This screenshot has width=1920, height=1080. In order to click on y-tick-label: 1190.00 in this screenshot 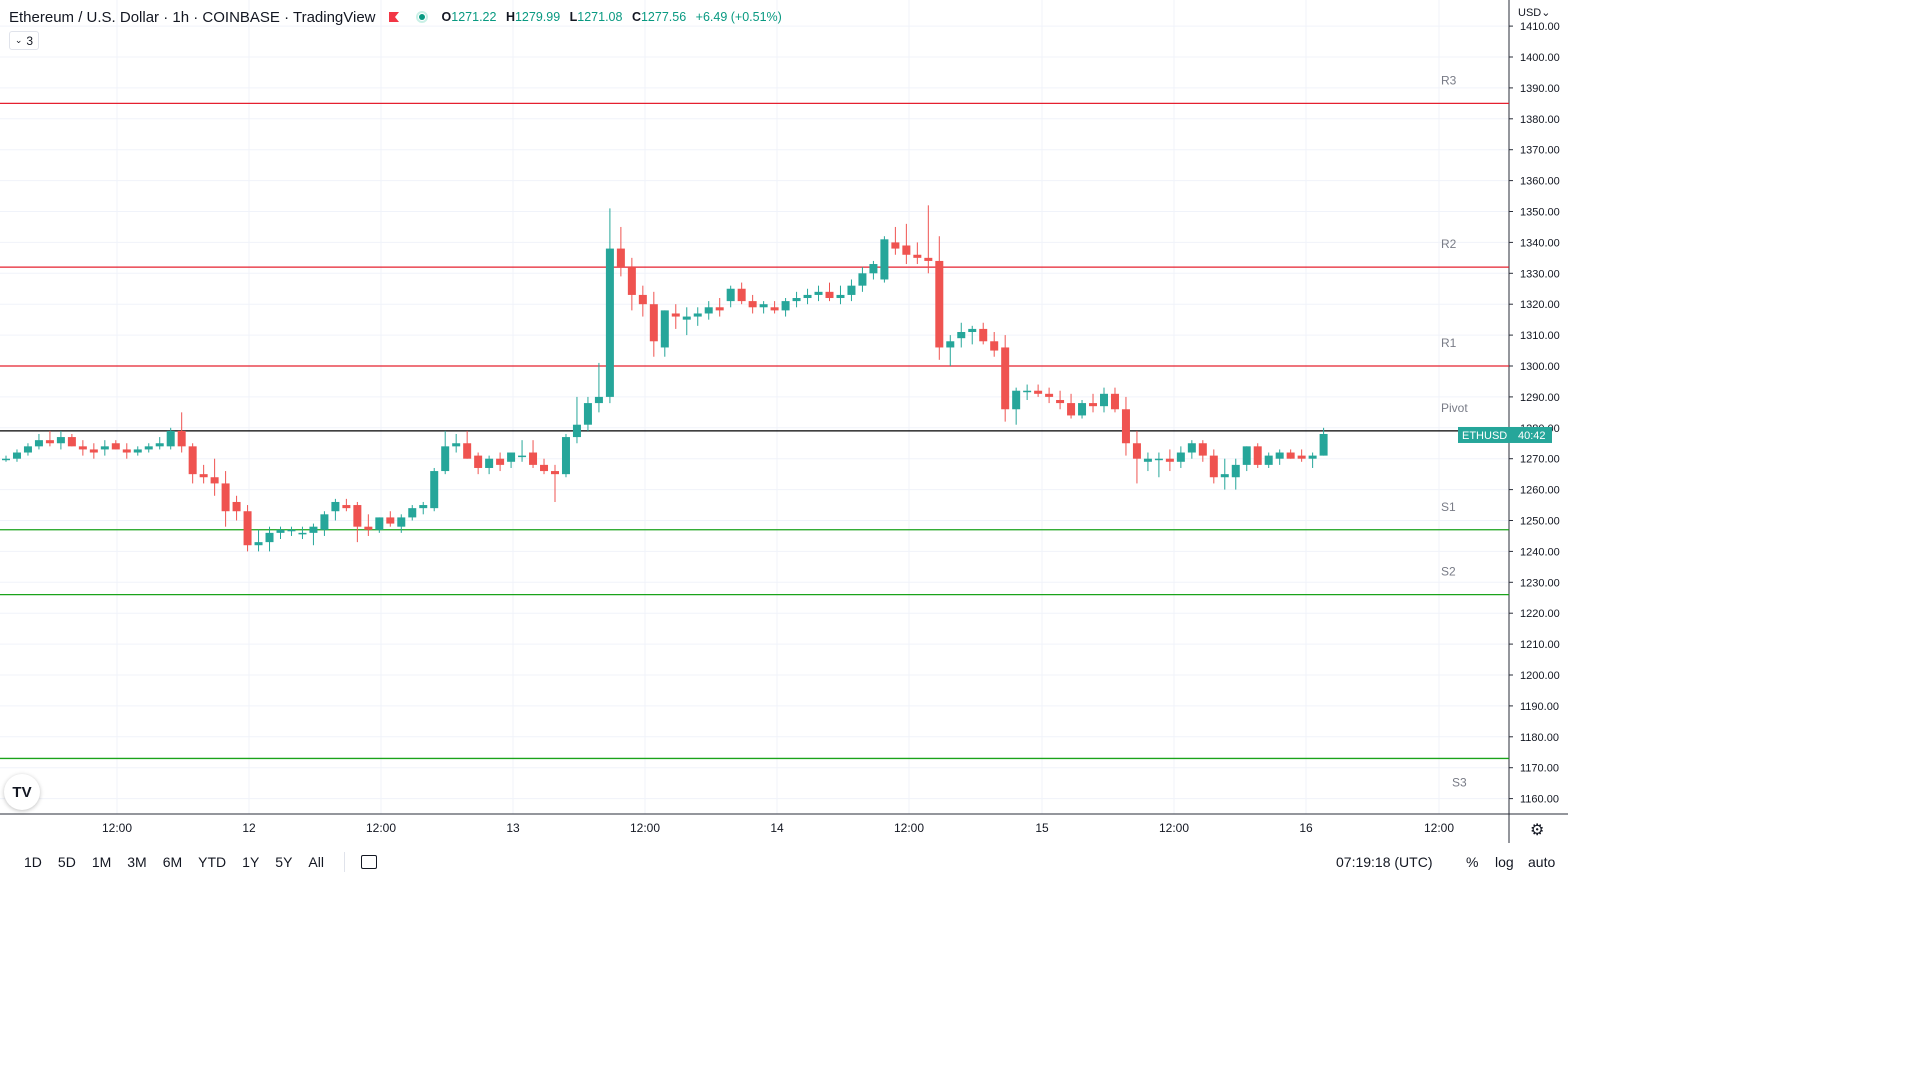, I will do `click(1539, 707)`.